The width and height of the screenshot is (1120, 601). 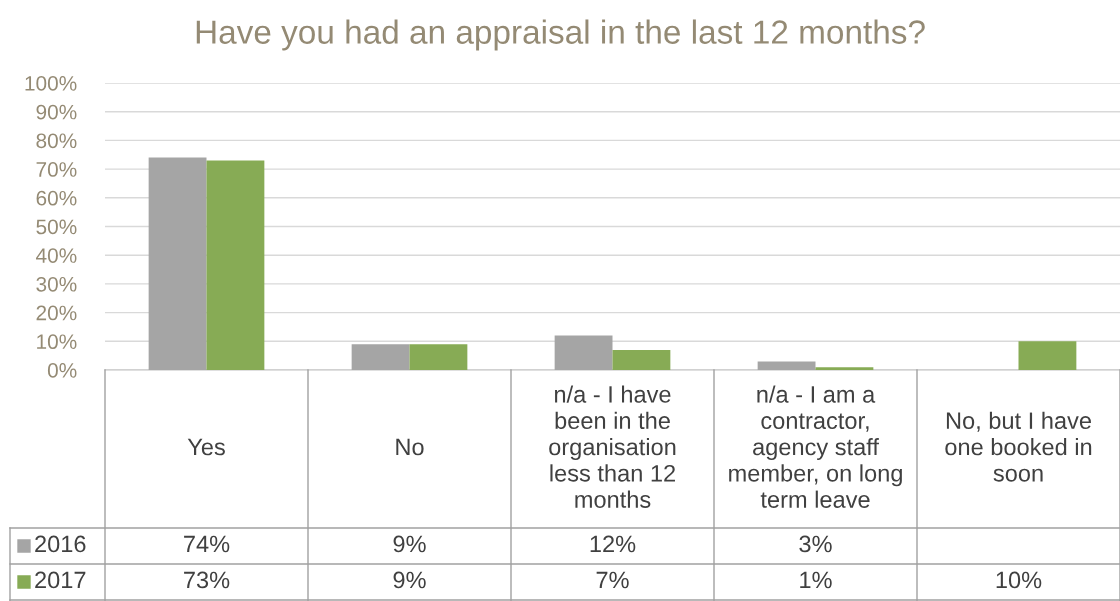 I want to click on x-tick-label: n/a - I am a contractor, agency staff member, on long term leave, so click(x=815, y=446).